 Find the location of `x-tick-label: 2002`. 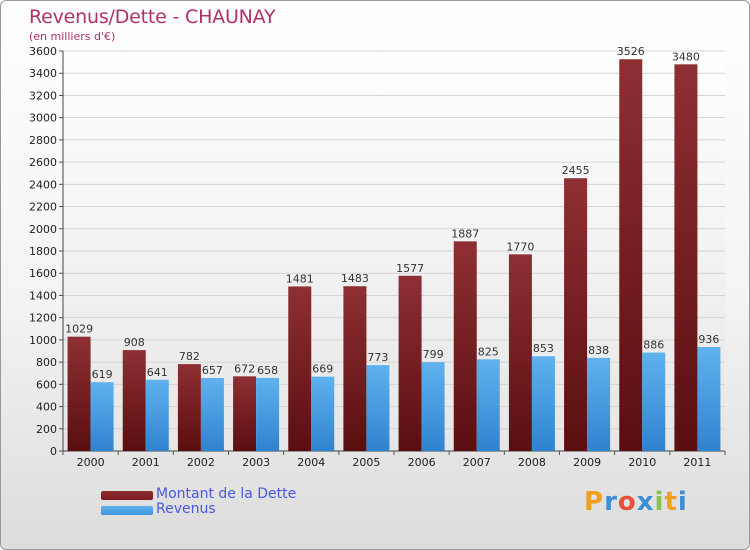

x-tick-label: 2002 is located at coordinates (201, 462).